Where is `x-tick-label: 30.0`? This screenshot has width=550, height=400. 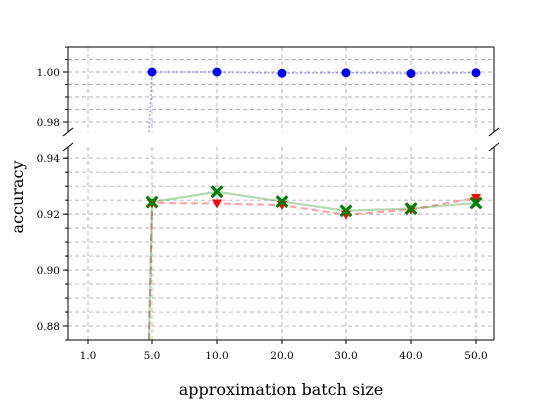
x-tick-label: 30.0 is located at coordinates (345, 356).